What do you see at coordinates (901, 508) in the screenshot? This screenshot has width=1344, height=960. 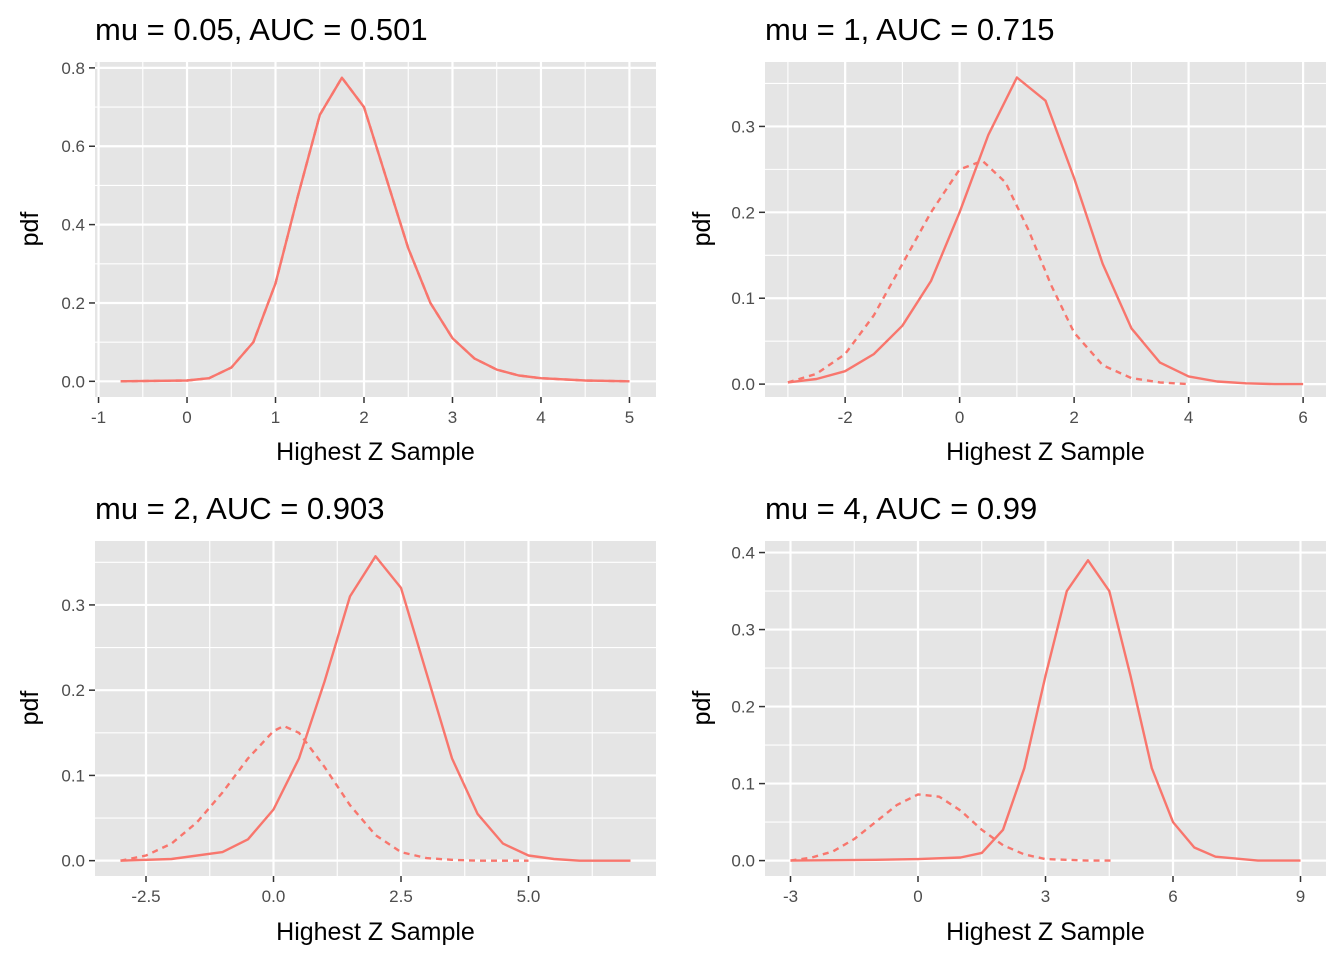 I see `chart-title: mu = 4, AUC = 0.99` at bounding box center [901, 508].